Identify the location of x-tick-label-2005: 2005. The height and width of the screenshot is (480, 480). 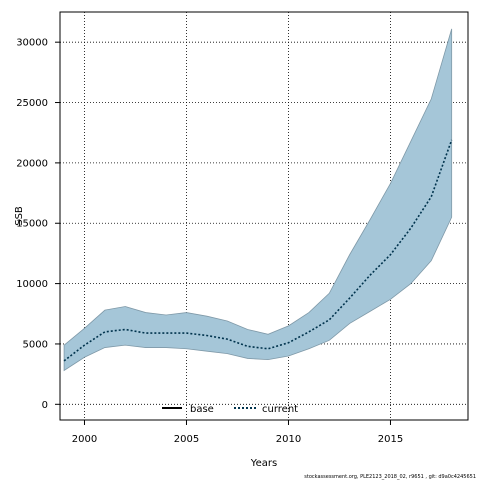
(186, 439).